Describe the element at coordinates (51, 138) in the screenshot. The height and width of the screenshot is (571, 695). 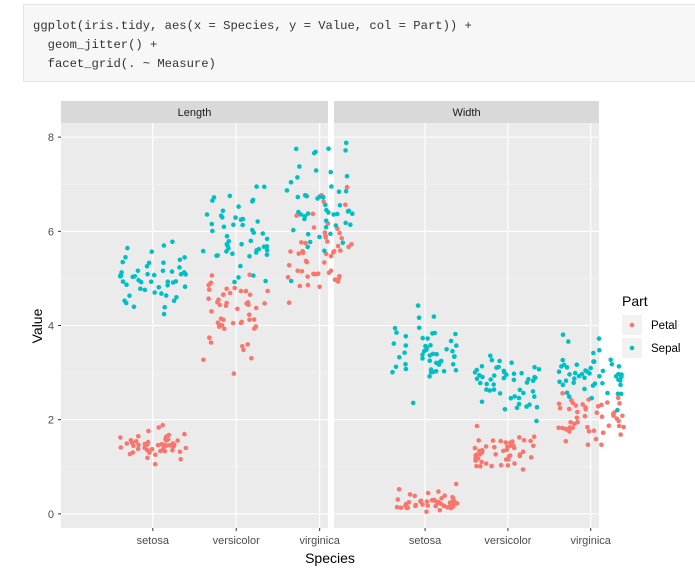
I see `y-tick-label: 8` at that location.